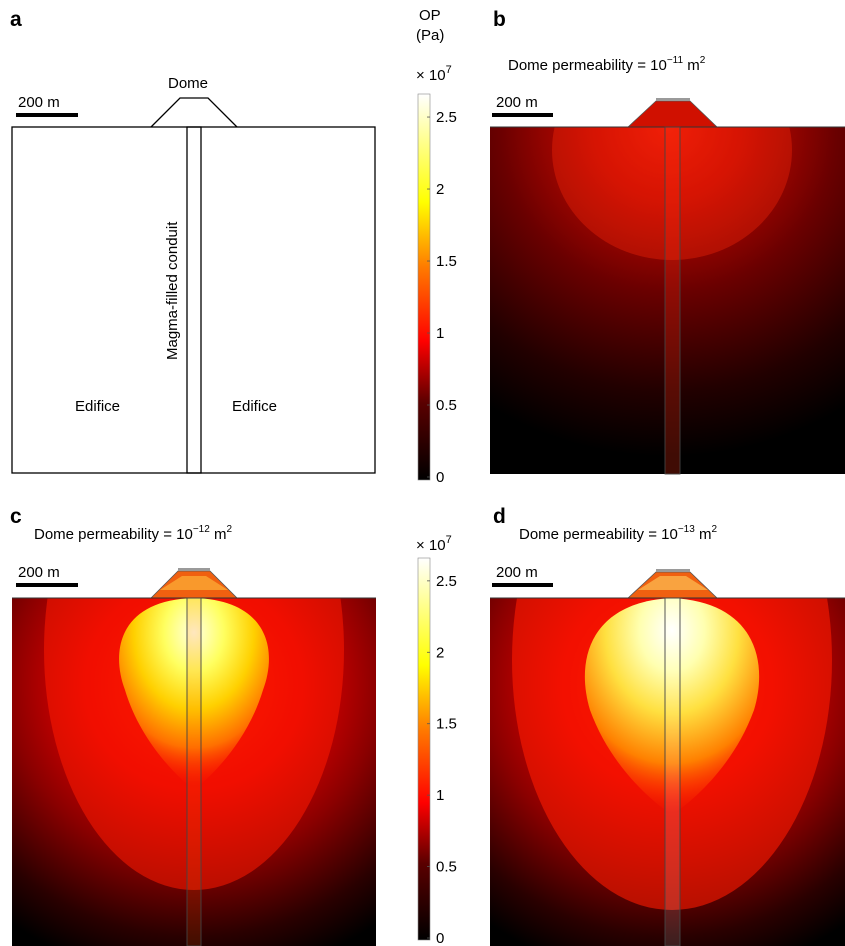 Image resolution: width=845 pixels, height=946 pixels. What do you see at coordinates (434, 74) in the screenshot?
I see `colorbar-multiplier-top: × 10⁷` at bounding box center [434, 74].